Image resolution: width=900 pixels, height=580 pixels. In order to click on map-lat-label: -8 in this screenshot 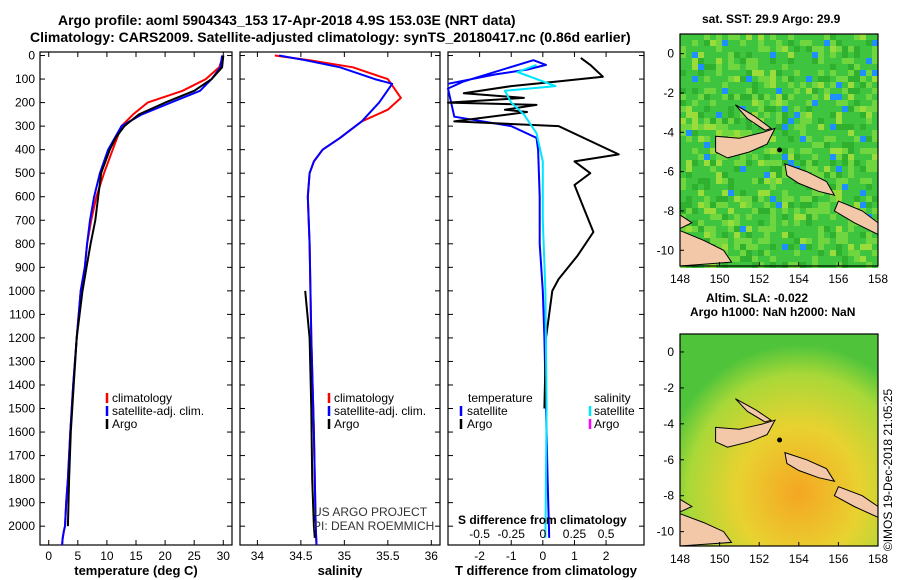, I will do `click(668, 496)`.